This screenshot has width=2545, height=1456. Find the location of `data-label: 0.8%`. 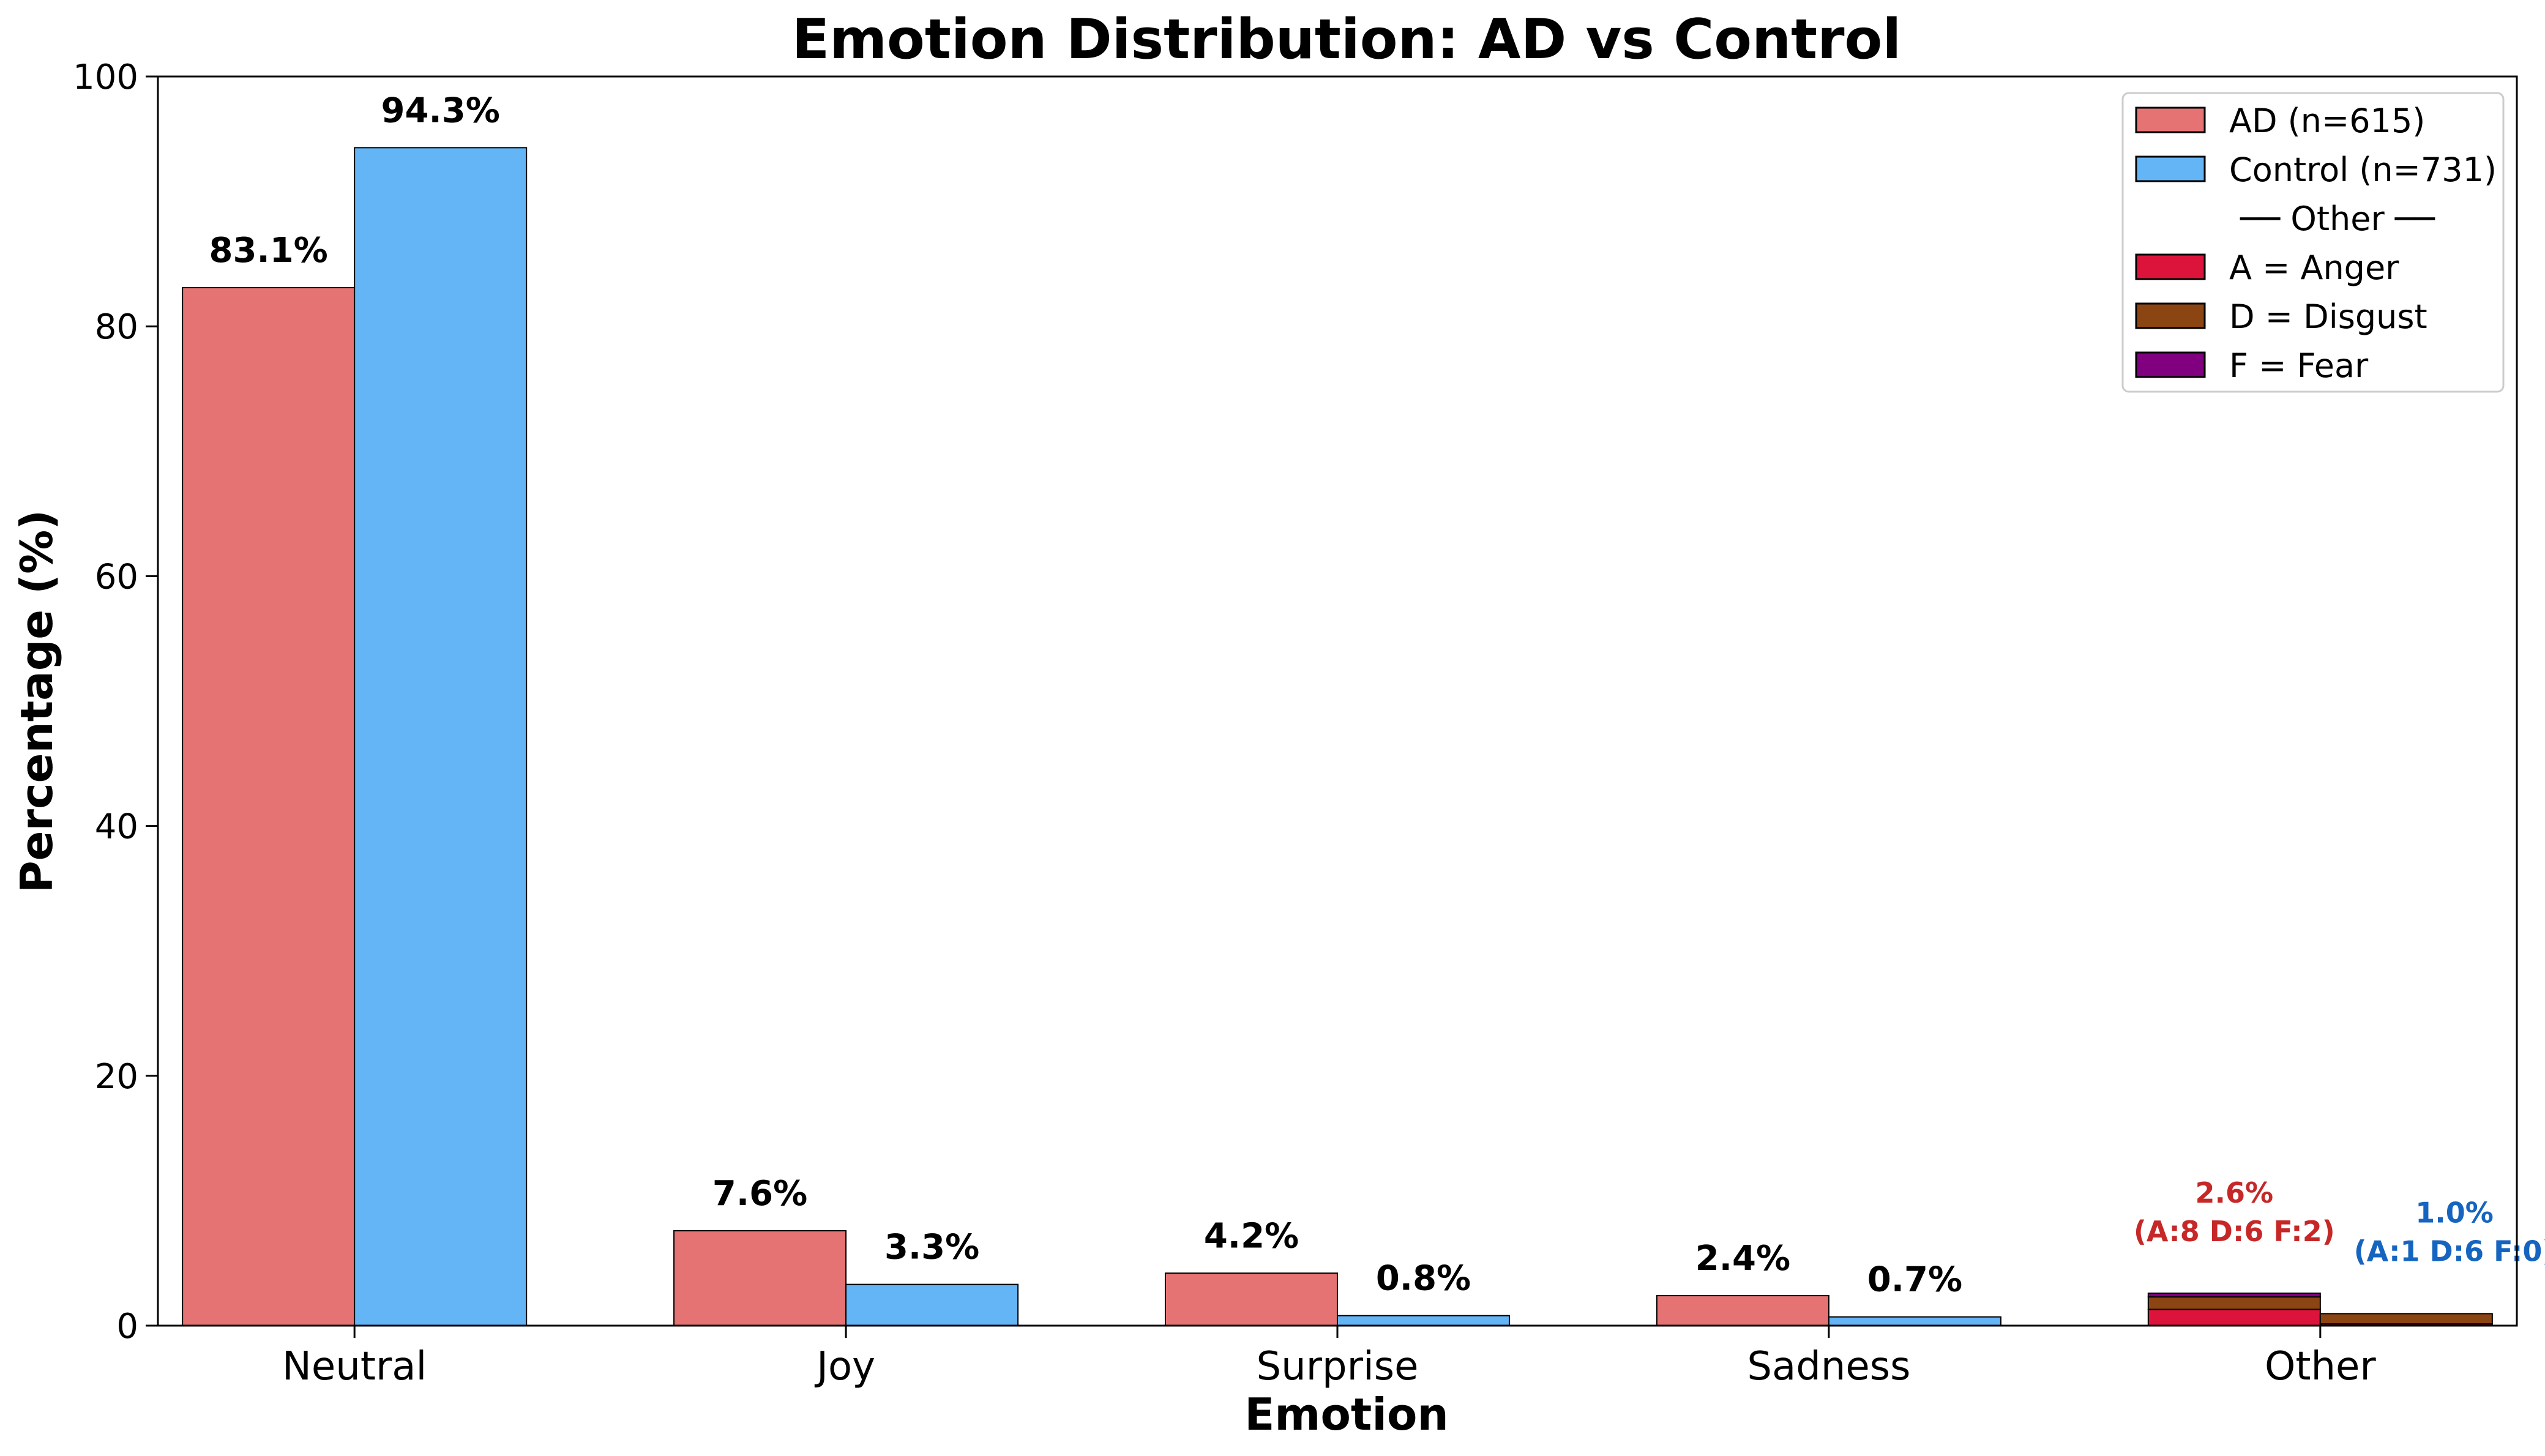

data-label: 0.8% is located at coordinates (1423, 1279).